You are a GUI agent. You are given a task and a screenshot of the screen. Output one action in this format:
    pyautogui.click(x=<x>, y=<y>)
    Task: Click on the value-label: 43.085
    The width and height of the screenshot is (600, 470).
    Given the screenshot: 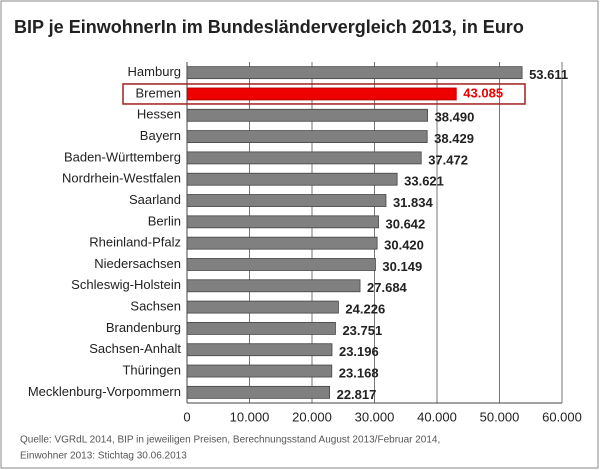 What is the action you would take?
    pyautogui.click(x=483, y=92)
    